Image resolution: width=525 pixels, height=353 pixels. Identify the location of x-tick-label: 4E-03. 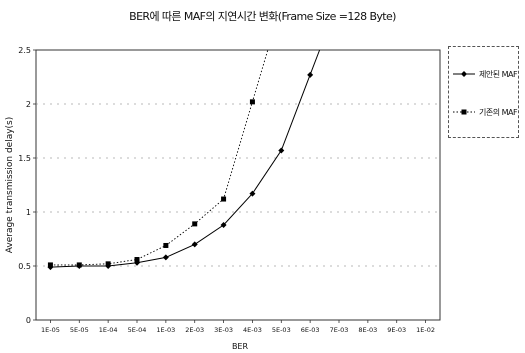
(252, 330).